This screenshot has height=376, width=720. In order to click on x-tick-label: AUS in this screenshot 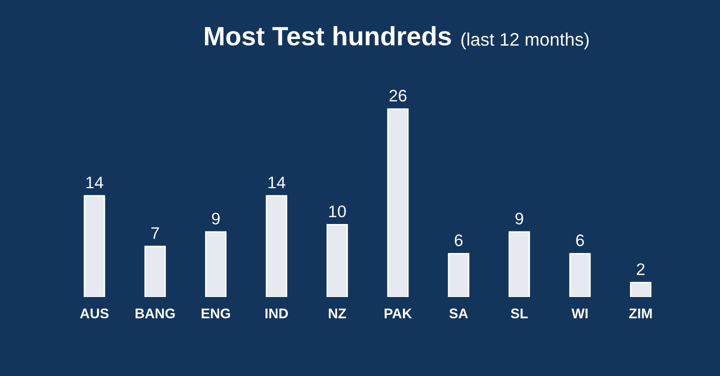, I will do `click(94, 313)`.